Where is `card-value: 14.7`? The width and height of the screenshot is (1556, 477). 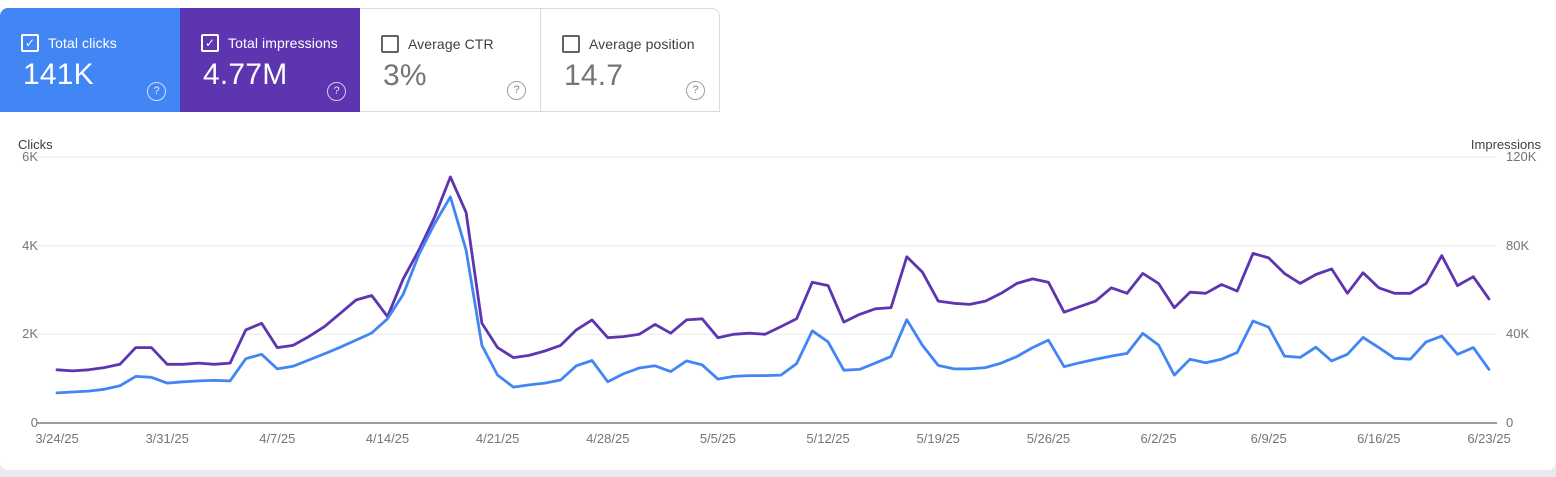
card-value: 14.7 is located at coordinates (594, 75).